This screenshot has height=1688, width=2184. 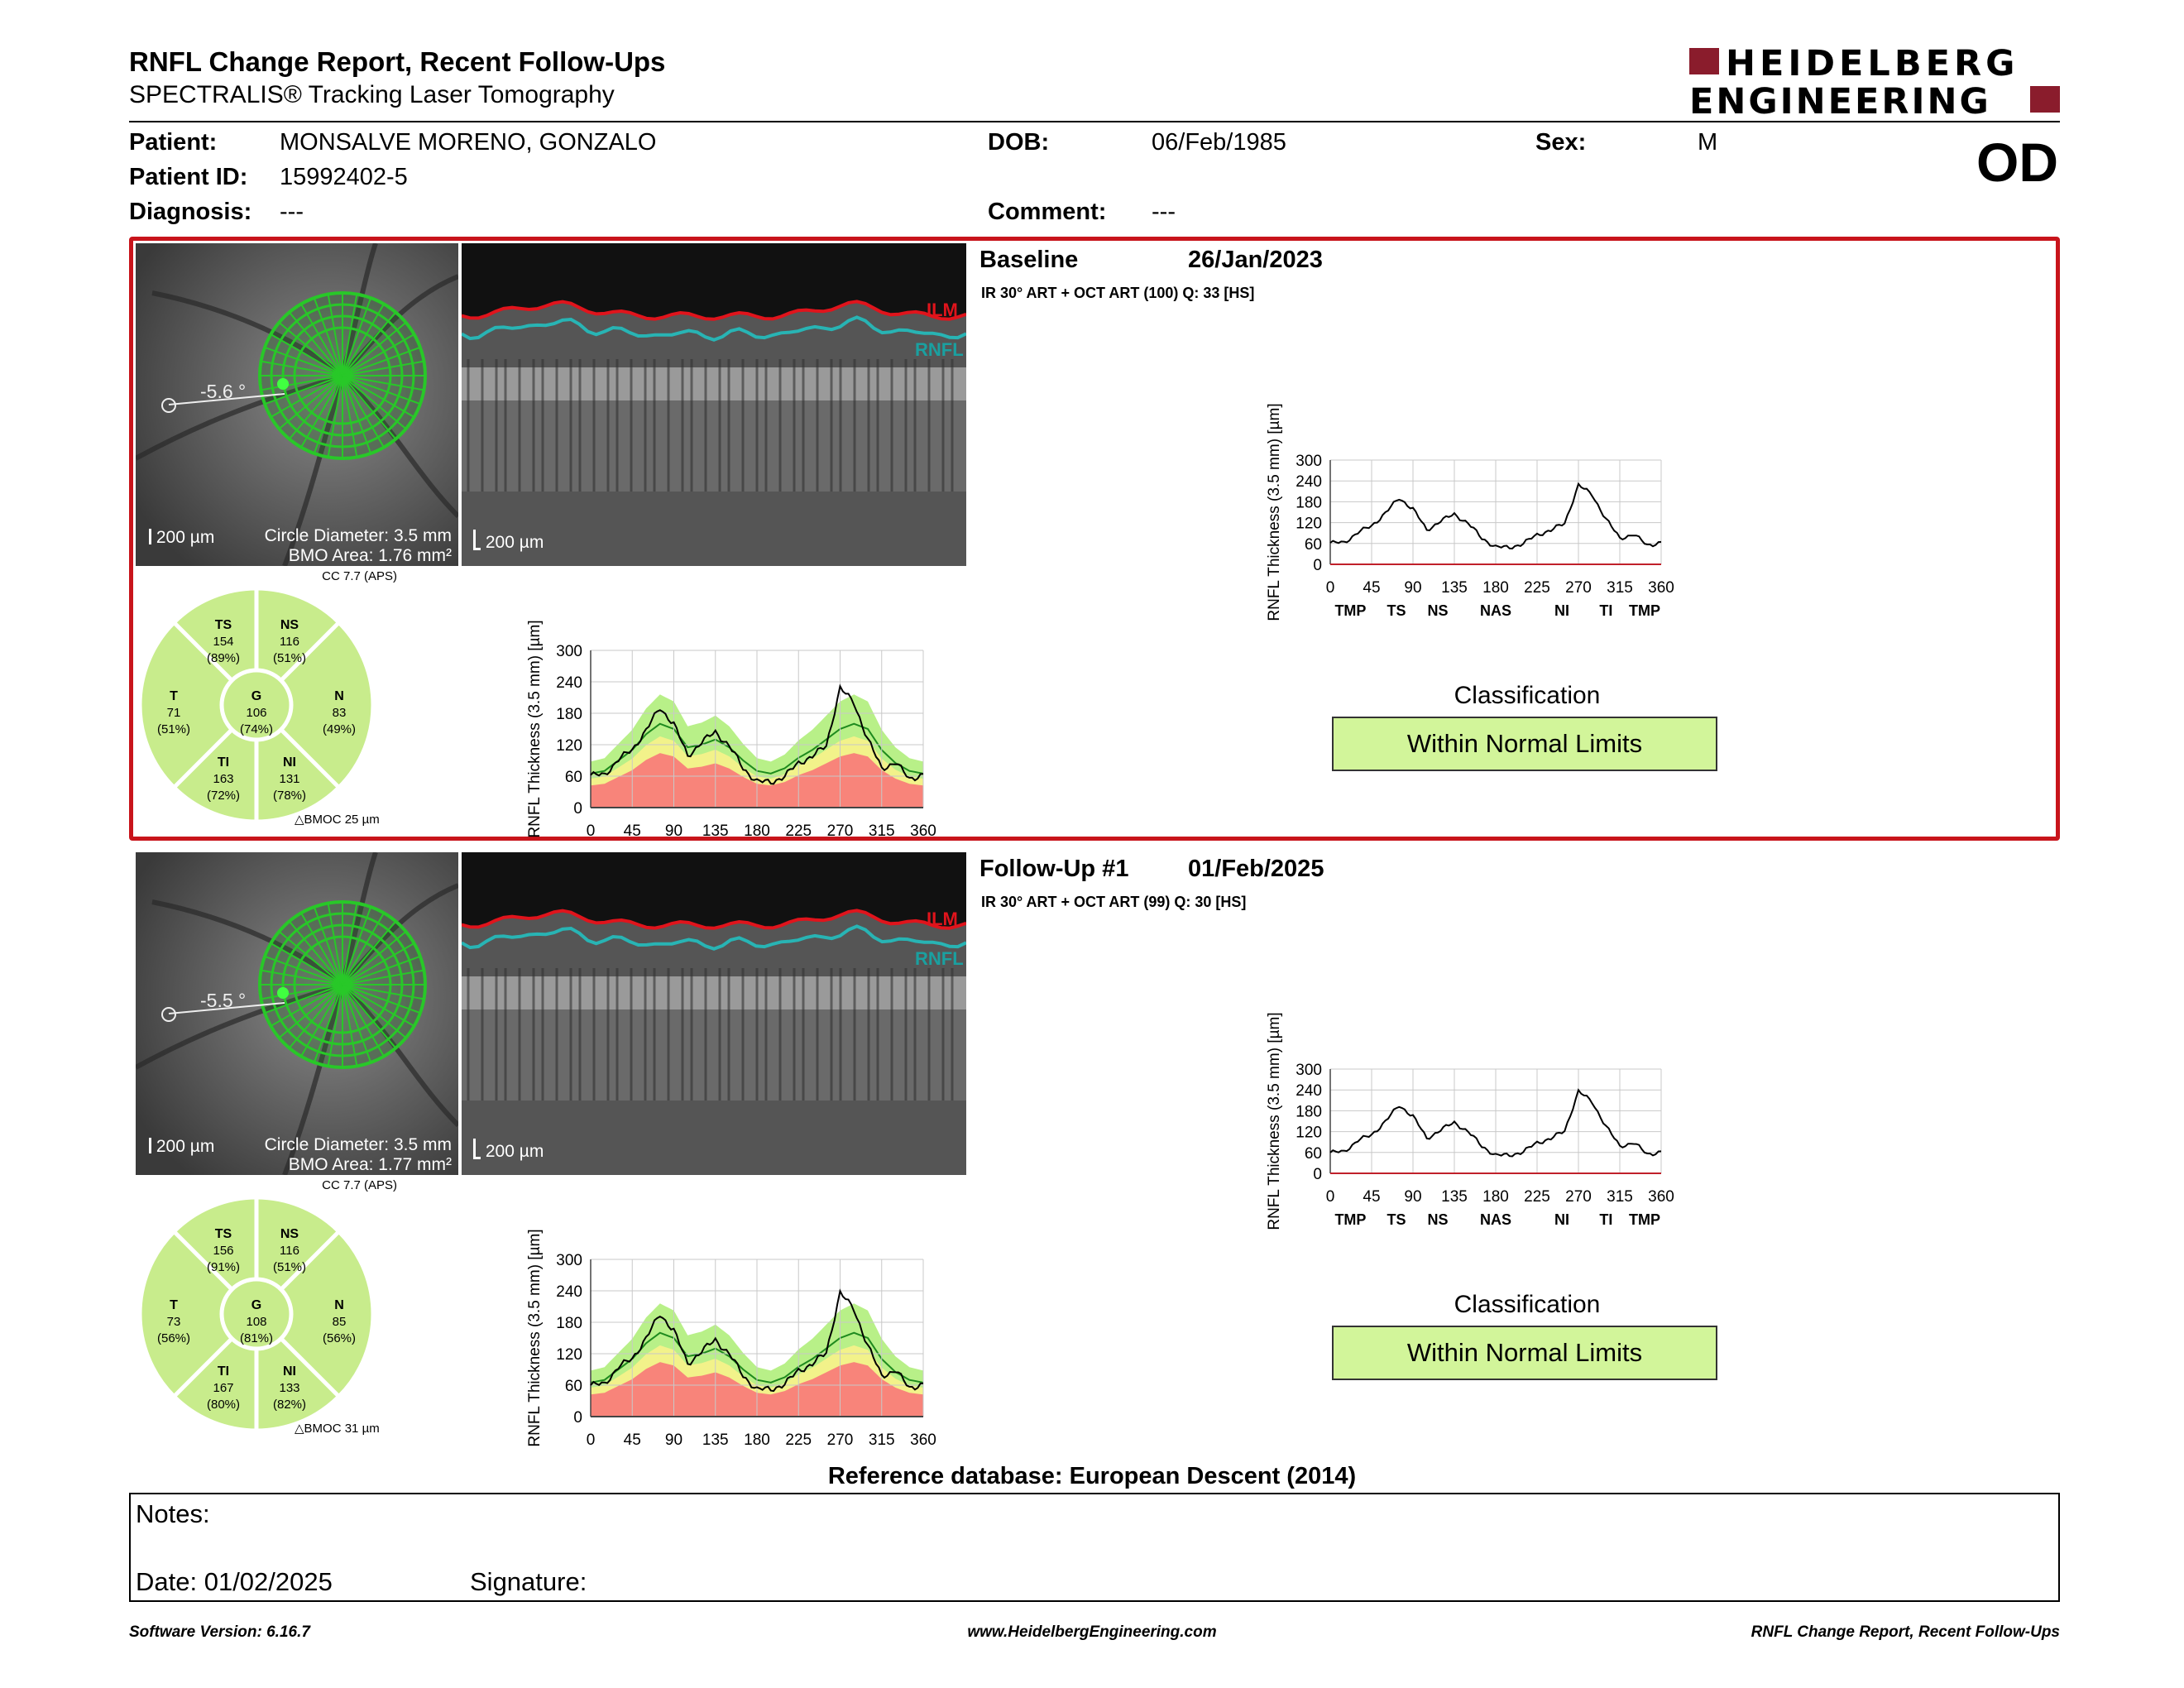 What do you see at coordinates (256, 1305) in the screenshot?
I see `sector-g-name: G` at bounding box center [256, 1305].